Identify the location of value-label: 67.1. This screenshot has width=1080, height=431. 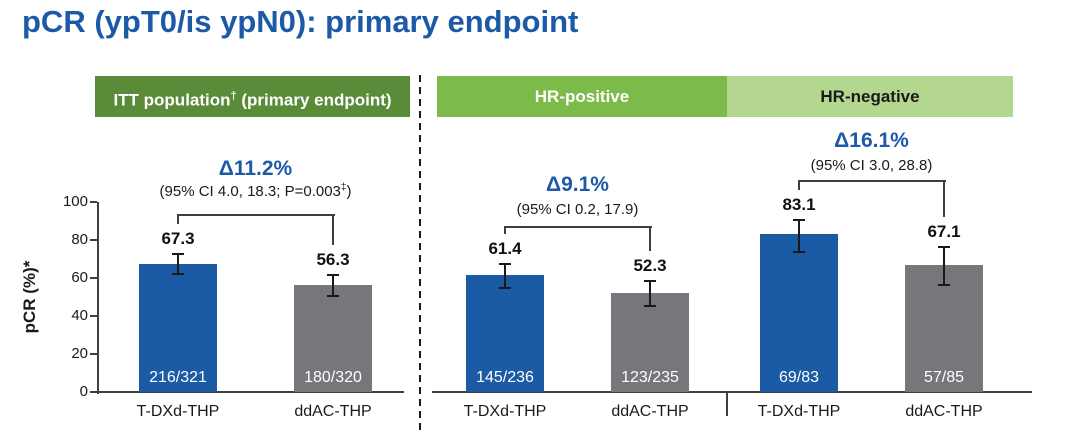
(944, 231).